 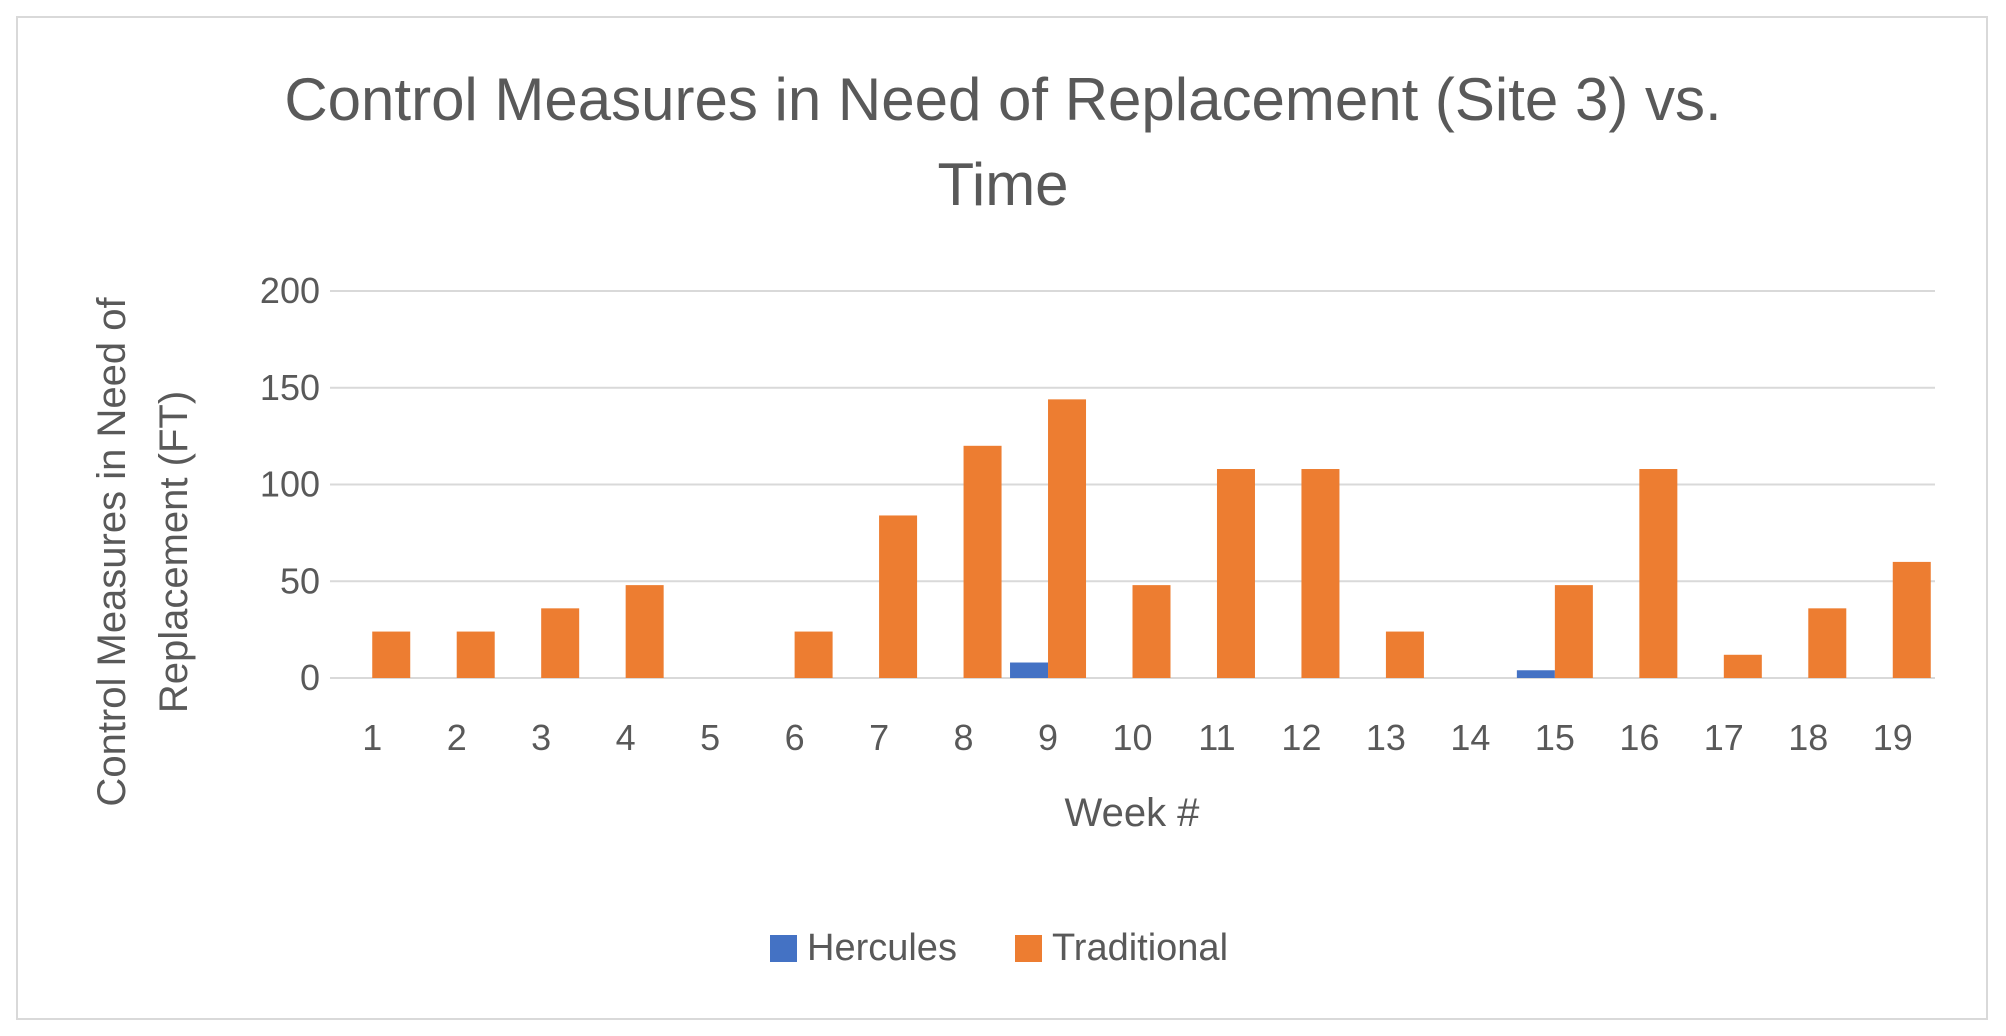 I want to click on x-tick-label: 8, so click(x=964, y=737).